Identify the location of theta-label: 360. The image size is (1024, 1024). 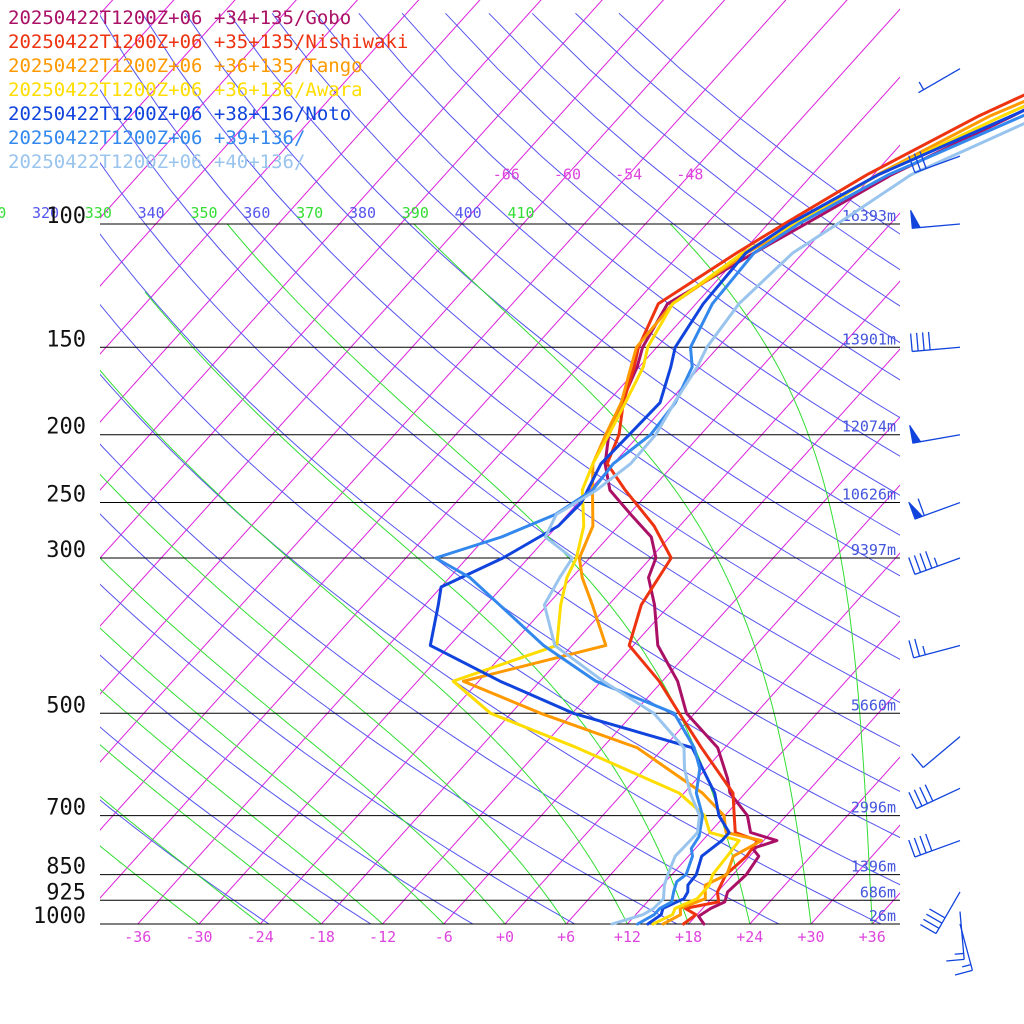
(256, 213).